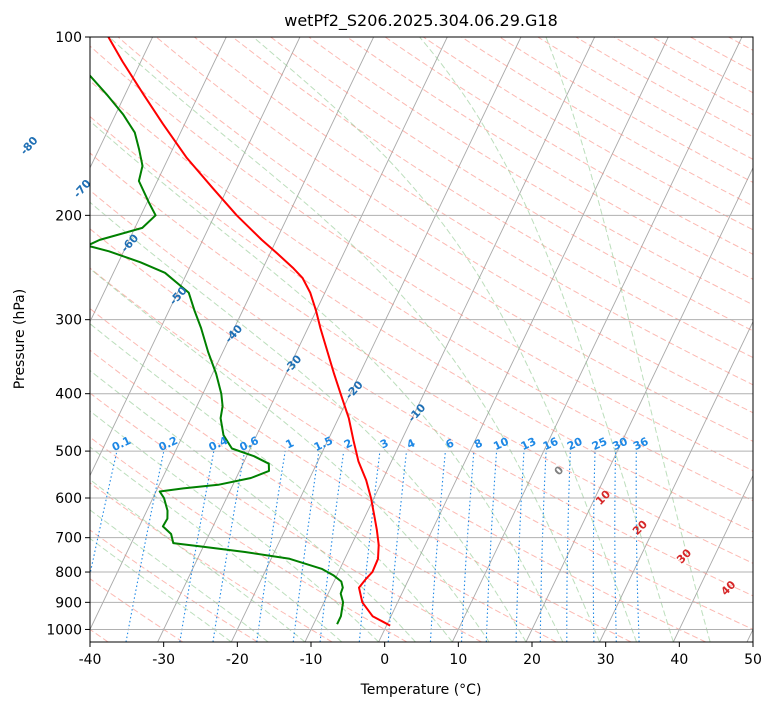  What do you see at coordinates (458, 660) in the screenshot?
I see `x-tick-label: 10` at bounding box center [458, 660].